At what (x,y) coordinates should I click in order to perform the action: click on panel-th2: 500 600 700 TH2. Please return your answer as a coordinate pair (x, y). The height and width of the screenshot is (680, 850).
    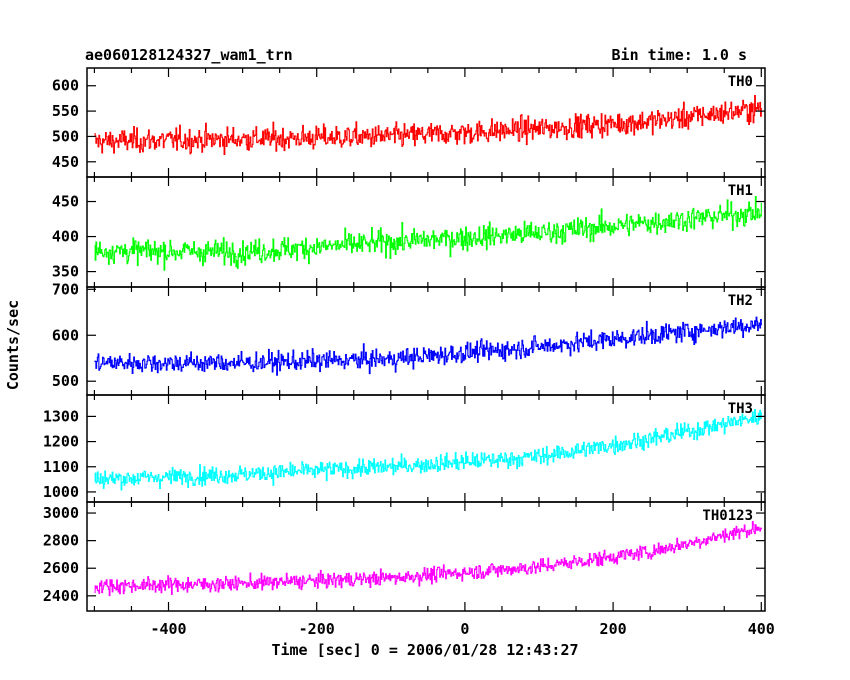
    Looking at the image, I should click on (409, 338).